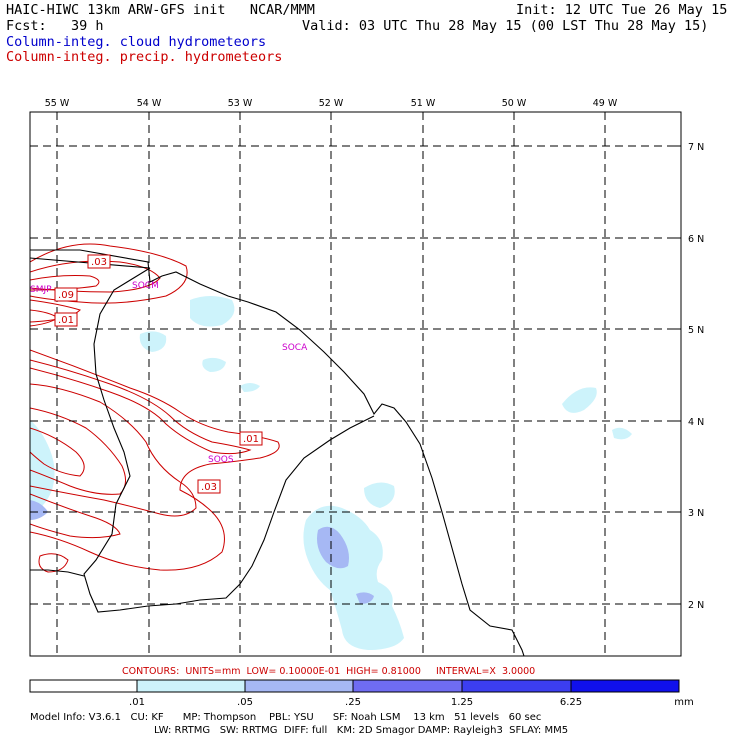 Image resolution: width=740 pixels, height=740 pixels. Describe the element at coordinates (57, 573) in the screenshot. I see `border` at that location.